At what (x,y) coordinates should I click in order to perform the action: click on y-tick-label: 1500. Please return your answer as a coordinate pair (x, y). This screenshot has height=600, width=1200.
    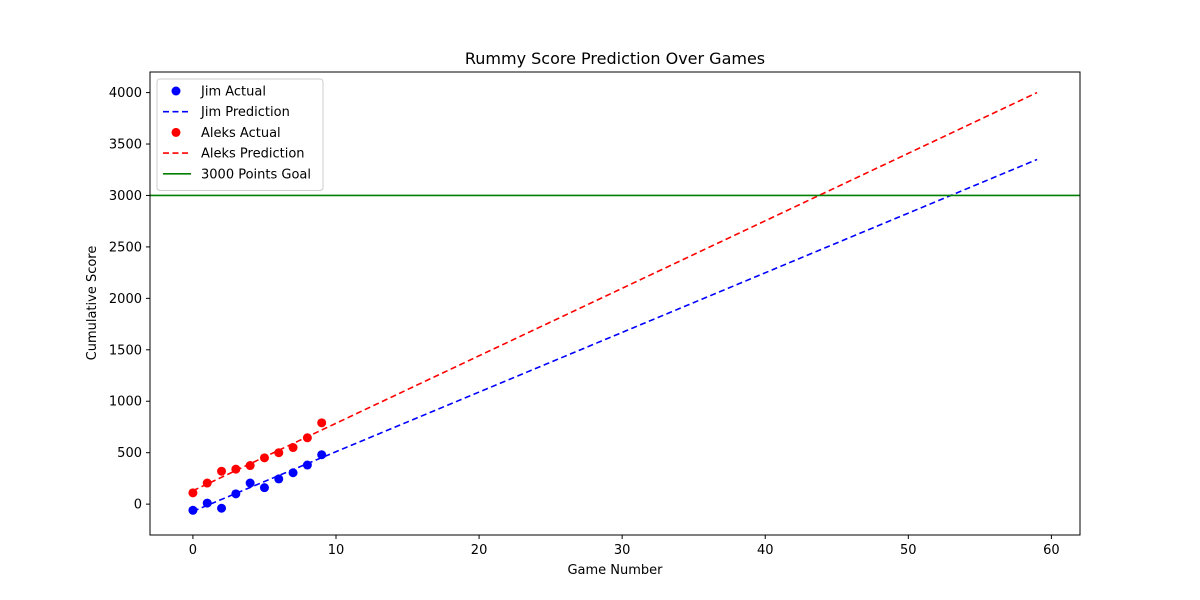
    Looking at the image, I should click on (125, 350).